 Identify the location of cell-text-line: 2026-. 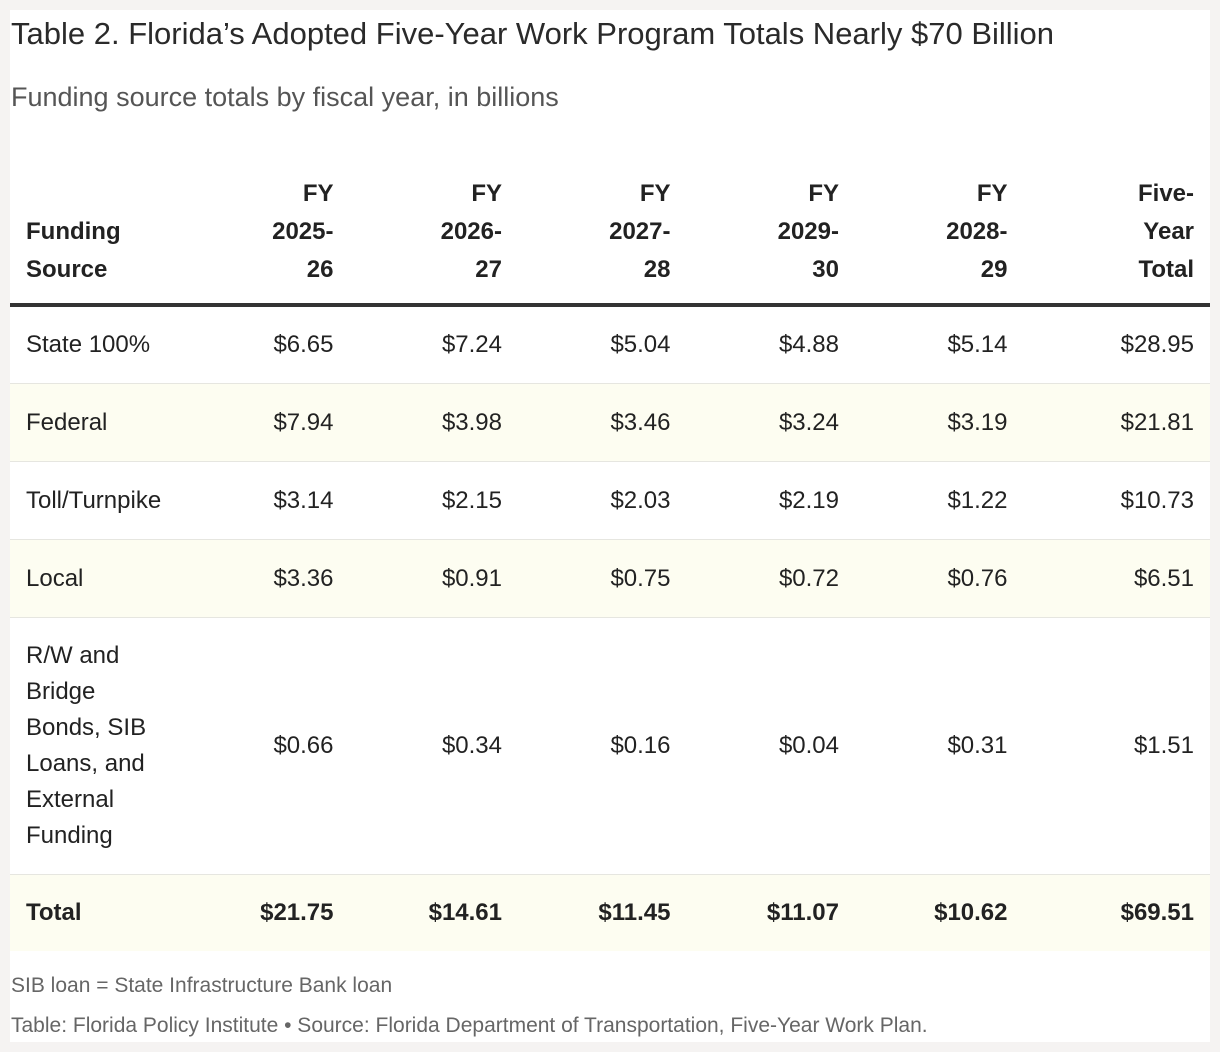
(471, 231).